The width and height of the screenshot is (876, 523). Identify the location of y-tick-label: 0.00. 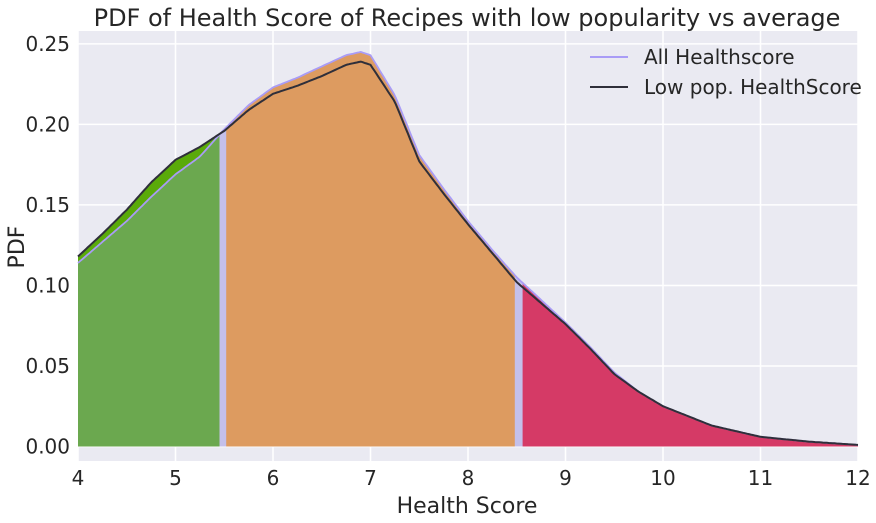
(47, 447).